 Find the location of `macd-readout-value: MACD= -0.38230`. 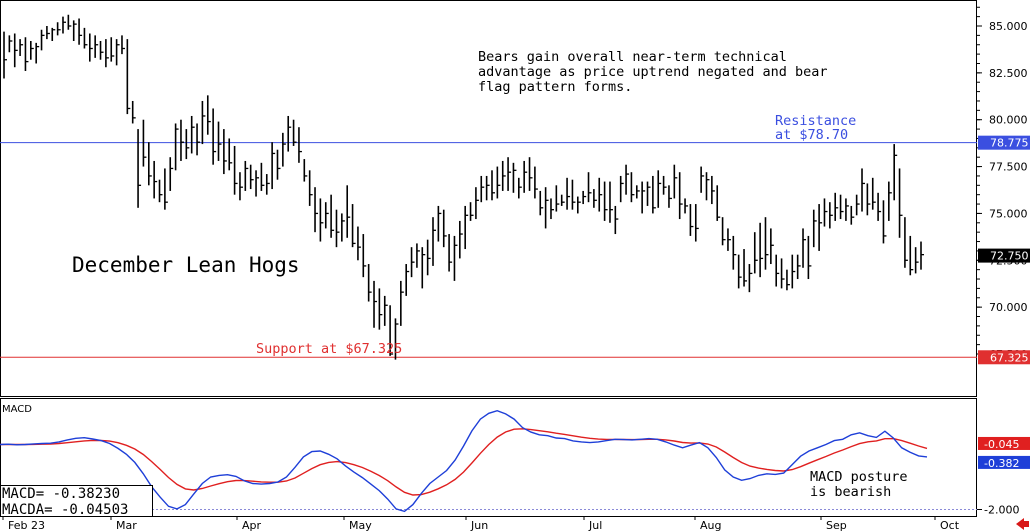

macd-readout-value: MACD= -0.38230 is located at coordinates (61, 494).